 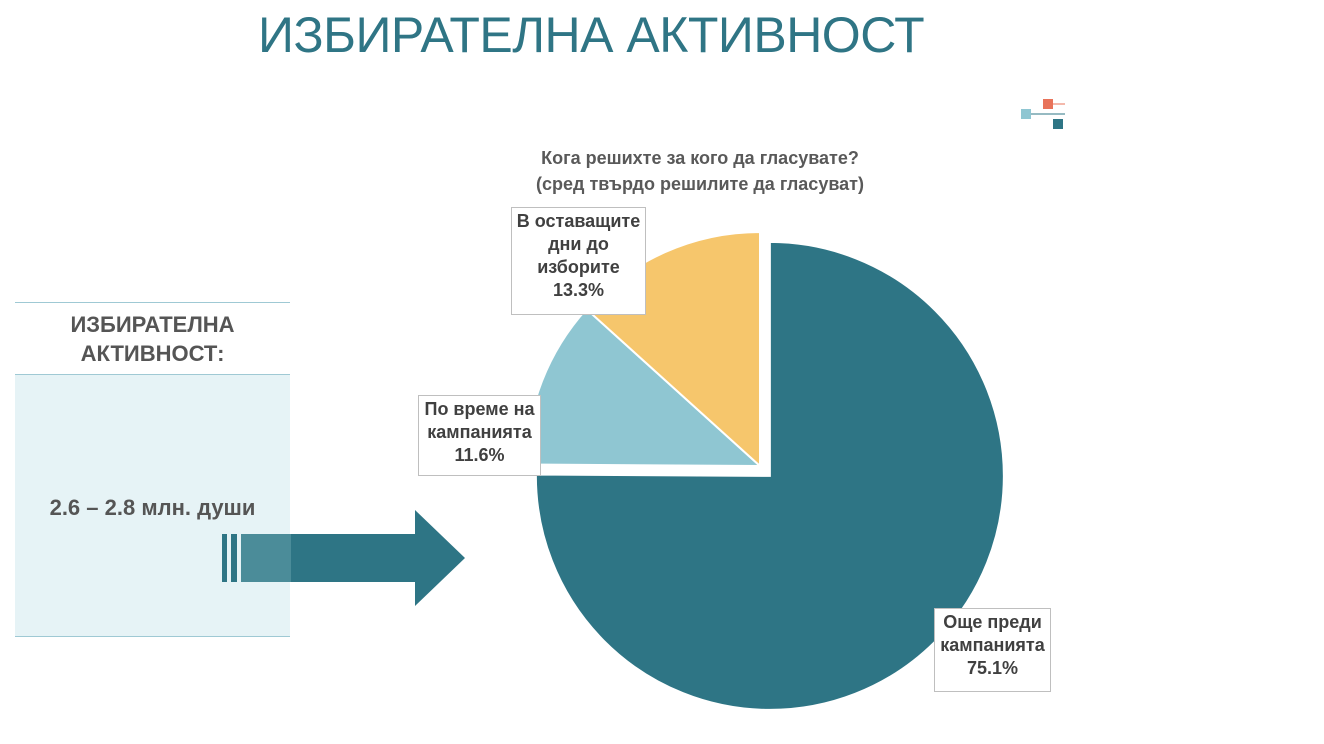 I want to click on label-before-campaign: Още преди кампанията 75.1%, so click(x=992, y=650).